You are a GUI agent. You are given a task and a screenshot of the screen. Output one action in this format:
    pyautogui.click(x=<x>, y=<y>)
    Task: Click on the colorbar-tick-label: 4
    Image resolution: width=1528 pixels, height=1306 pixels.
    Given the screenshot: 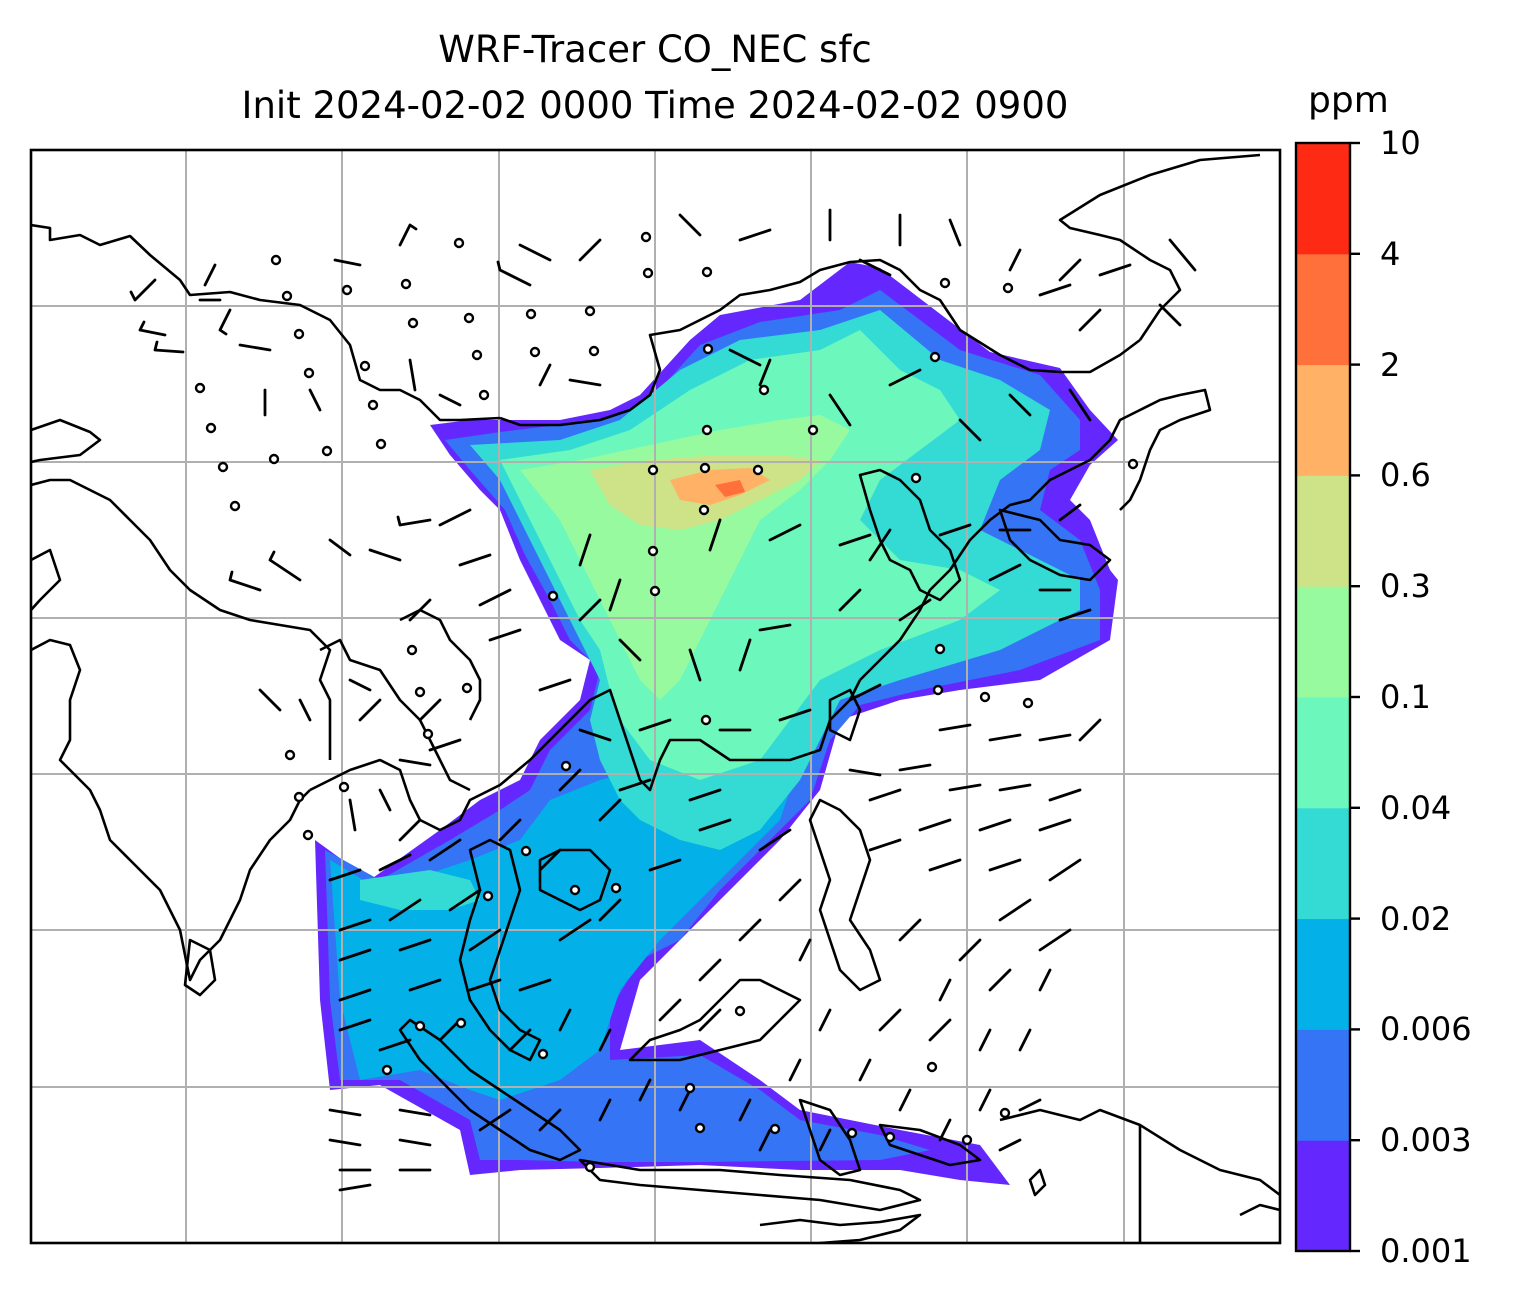 What is the action you would take?
    pyautogui.click(x=1390, y=253)
    